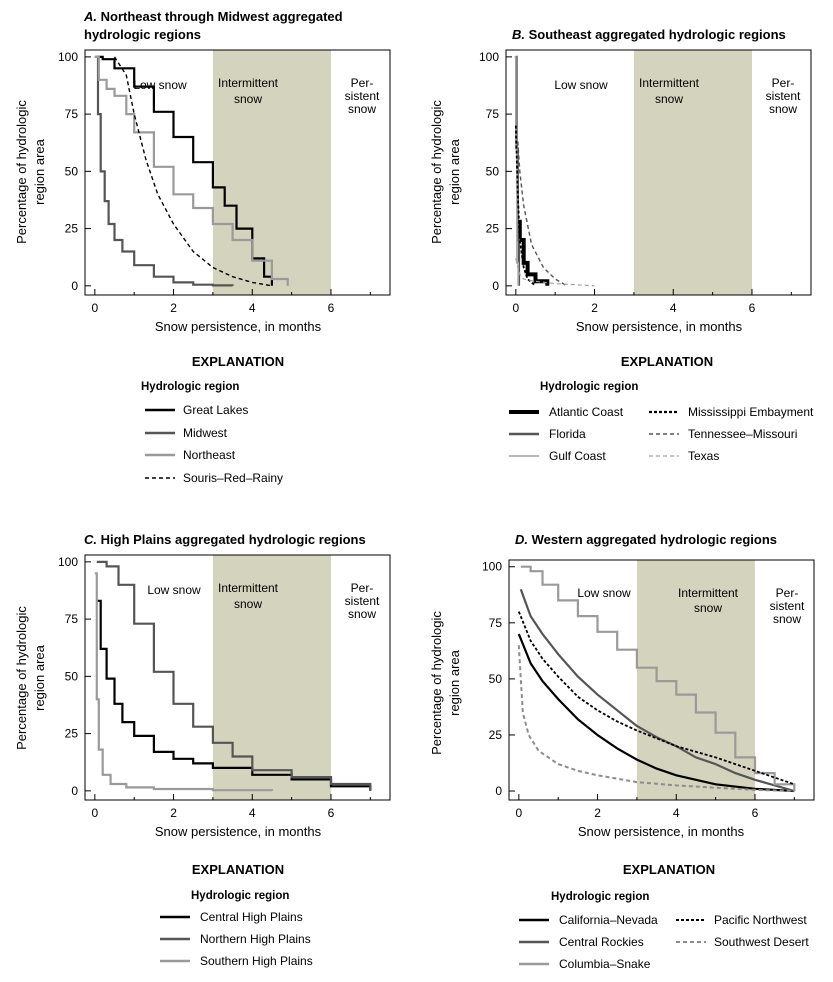  I want to click on series-line-southern-high-plains, so click(183, 682).